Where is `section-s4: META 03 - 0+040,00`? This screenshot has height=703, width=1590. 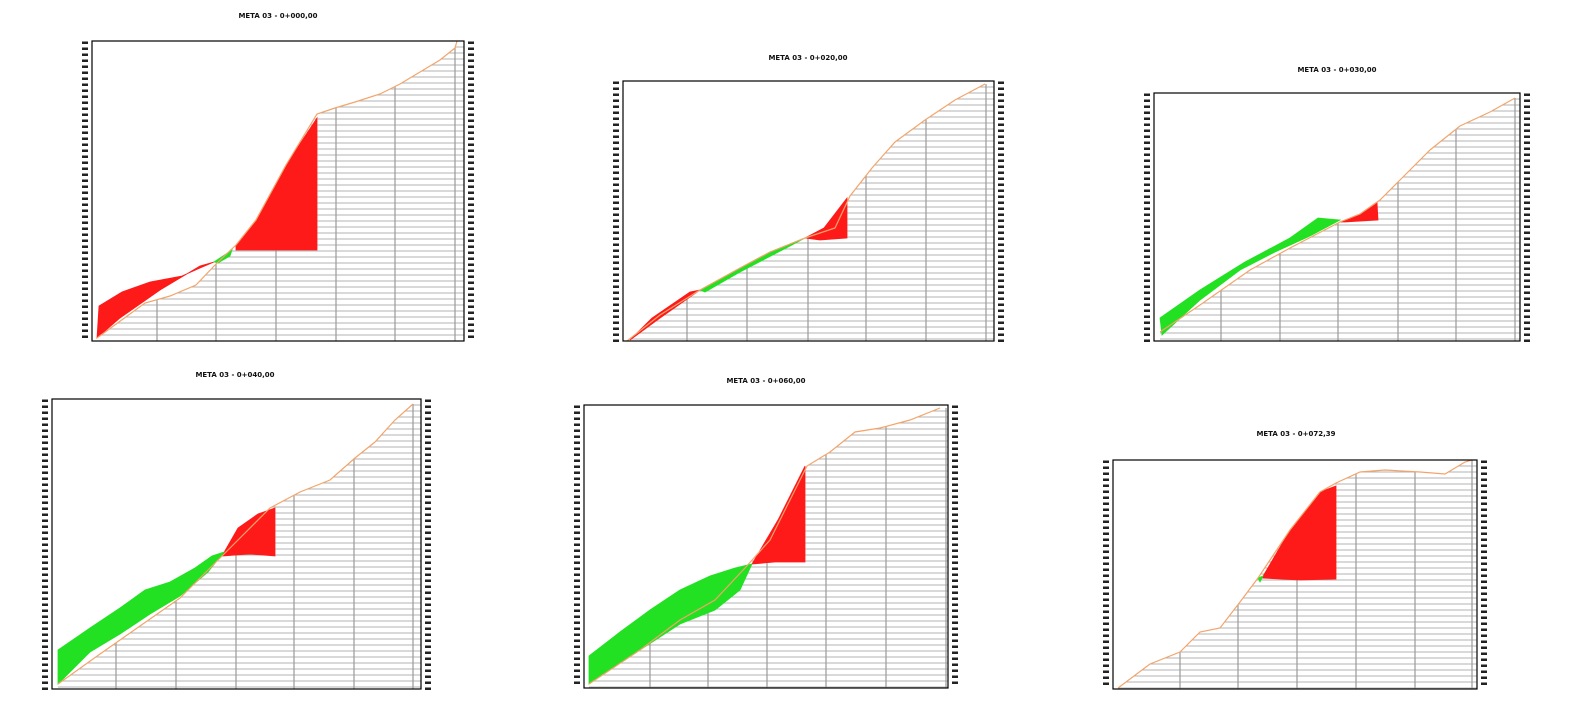
section-s4: META 03 - 0+040,00 is located at coordinates (236, 530).